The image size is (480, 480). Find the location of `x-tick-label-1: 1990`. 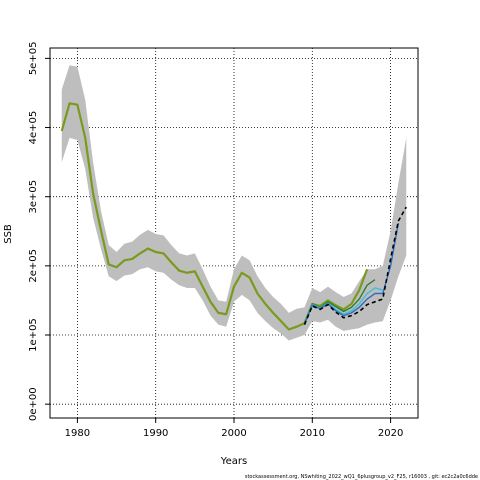

x-tick-label-1: 1990 is located at coordinates (155, 433).